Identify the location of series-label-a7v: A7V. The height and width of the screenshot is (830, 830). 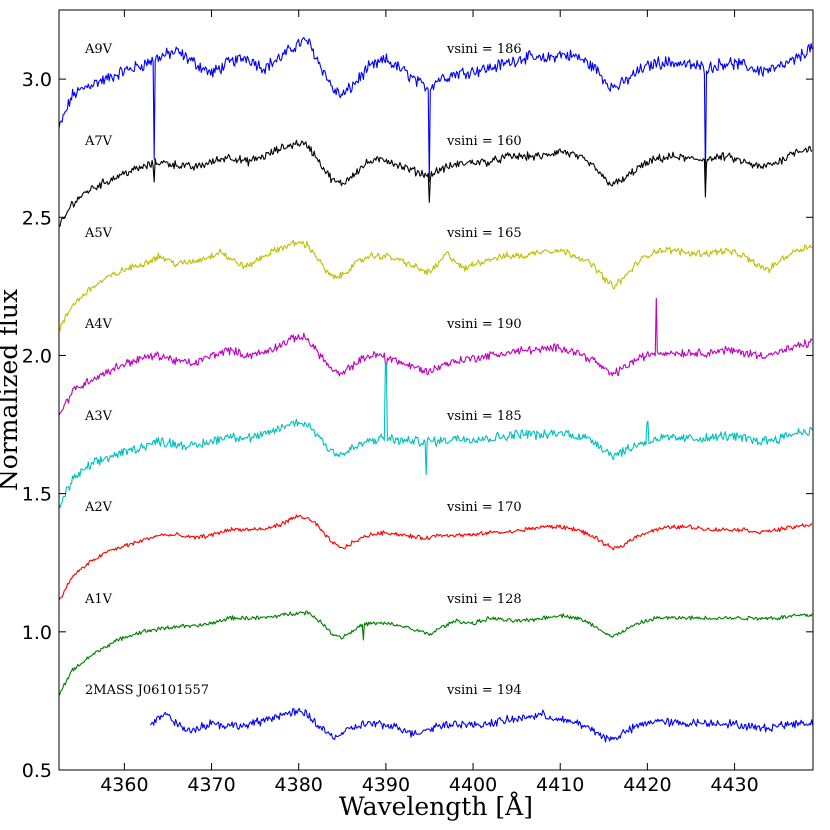
(98, 141).